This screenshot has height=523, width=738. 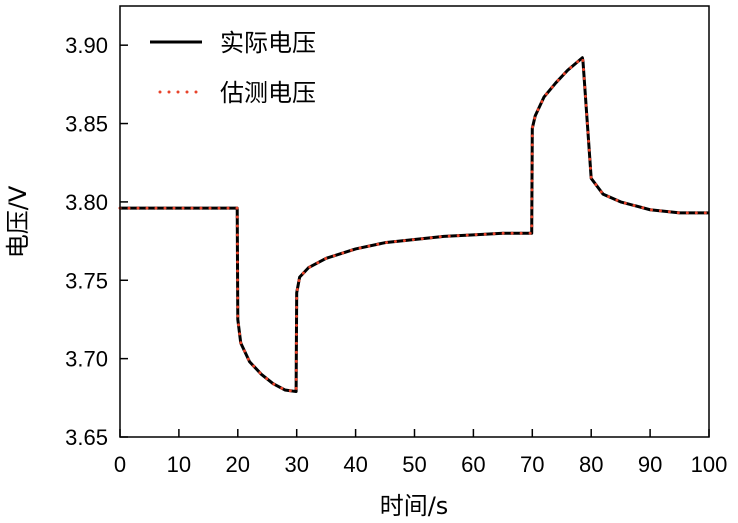 What do you see at coordinates (650, 464) in the screenshot?
I see `x-tick-label: 90` at bounding box center [650, 464].